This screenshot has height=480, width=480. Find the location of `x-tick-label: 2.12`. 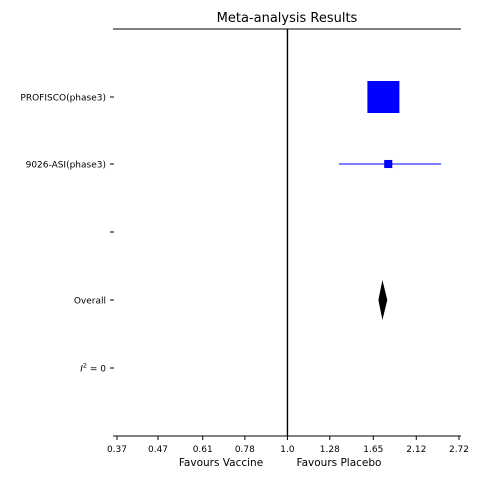

x-tick-label: 2.12 is located at coordinates (416, 450).